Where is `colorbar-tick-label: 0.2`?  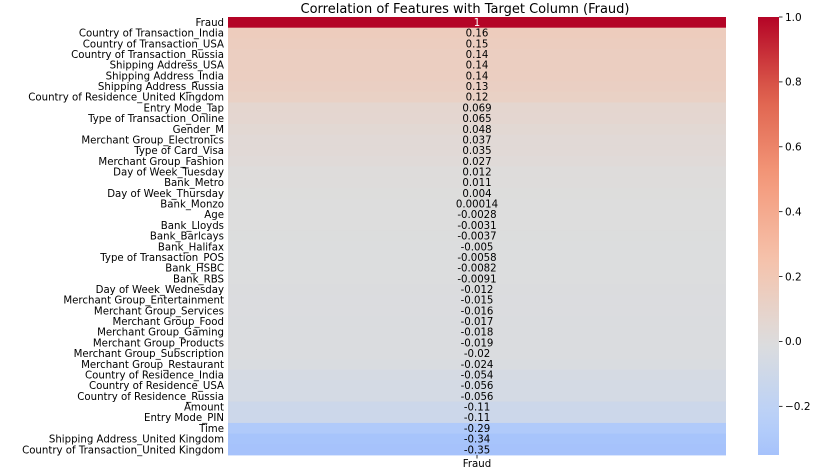
colorbar-tick-label: 0.2 is located at coordinates (793, 277).